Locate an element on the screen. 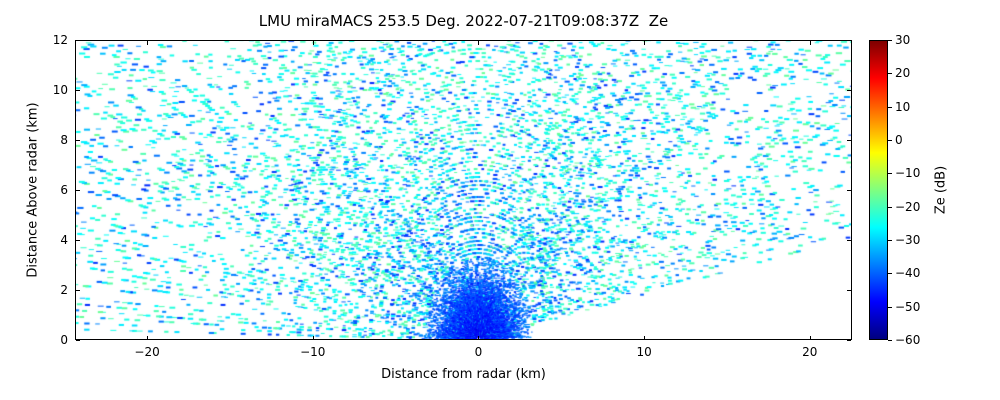  y-tick-label: 4 is located at coordinates (64, 240).